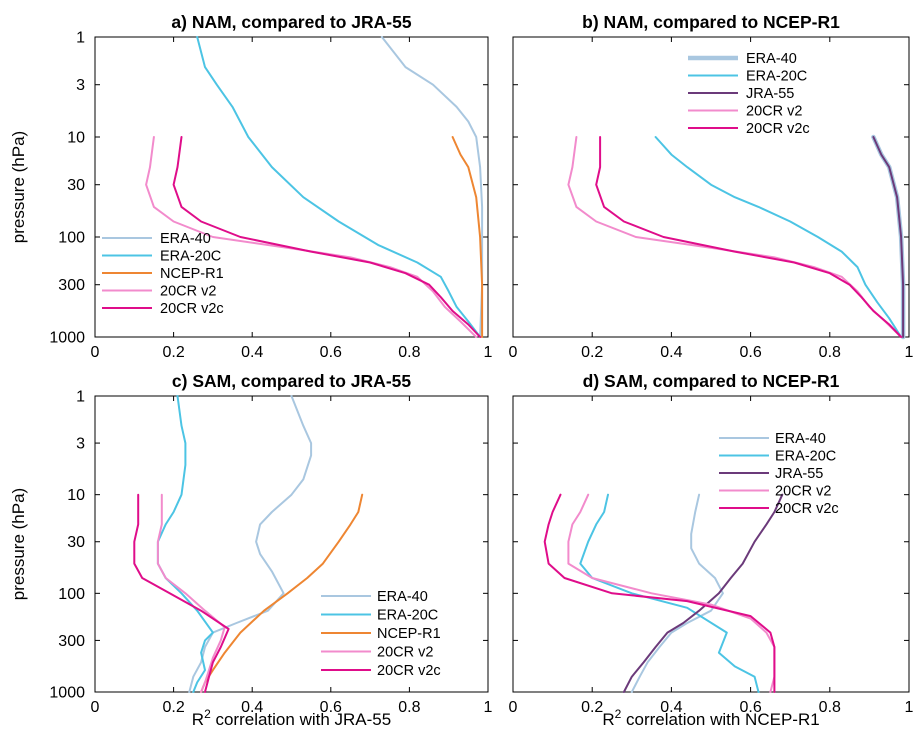 The width and height of the screenshot is (916, 750). I want to click on legend: ERA-40 ERA-20C NCEP-R1 20CR v2 20CR v2c, so click(381, 634).